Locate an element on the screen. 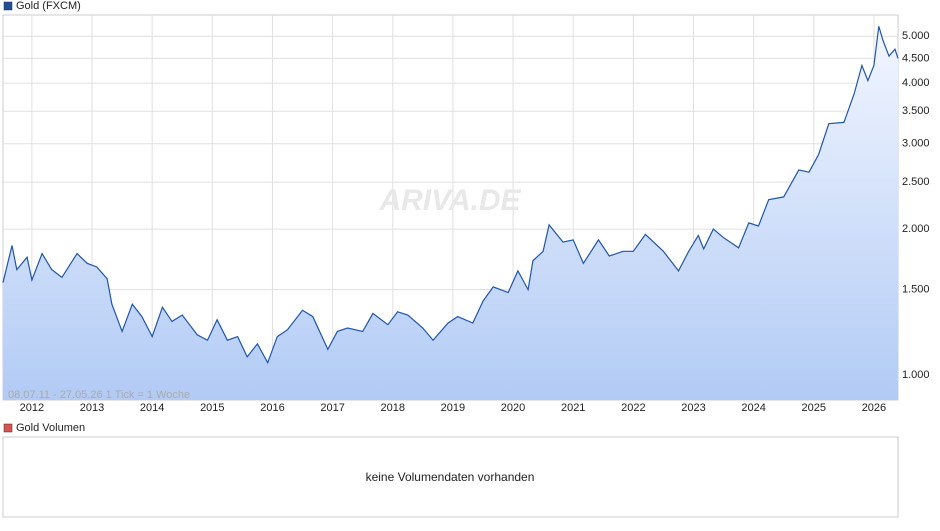 This screenshot has height=531, width=940. x-tick-label: 2019 is located at coordinates (453, 408).